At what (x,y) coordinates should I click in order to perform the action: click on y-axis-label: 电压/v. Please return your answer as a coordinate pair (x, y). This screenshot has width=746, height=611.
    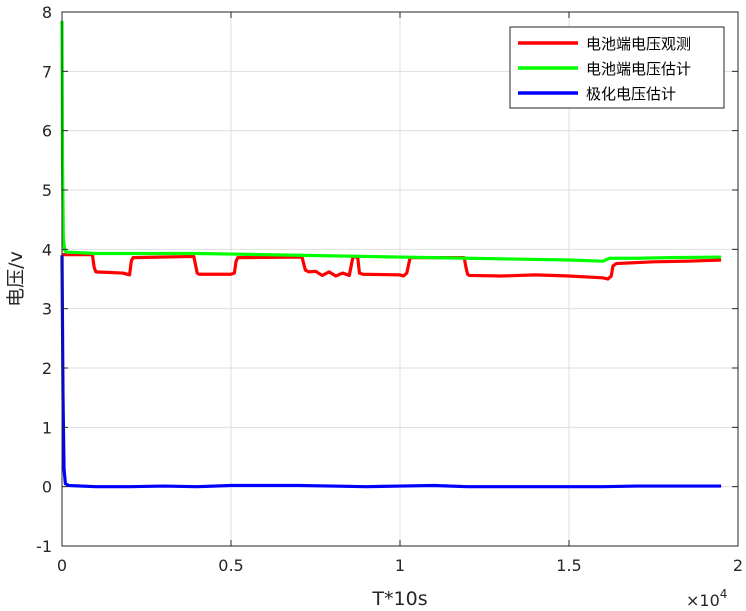
    Looking at the image, I should click on (16, 279).